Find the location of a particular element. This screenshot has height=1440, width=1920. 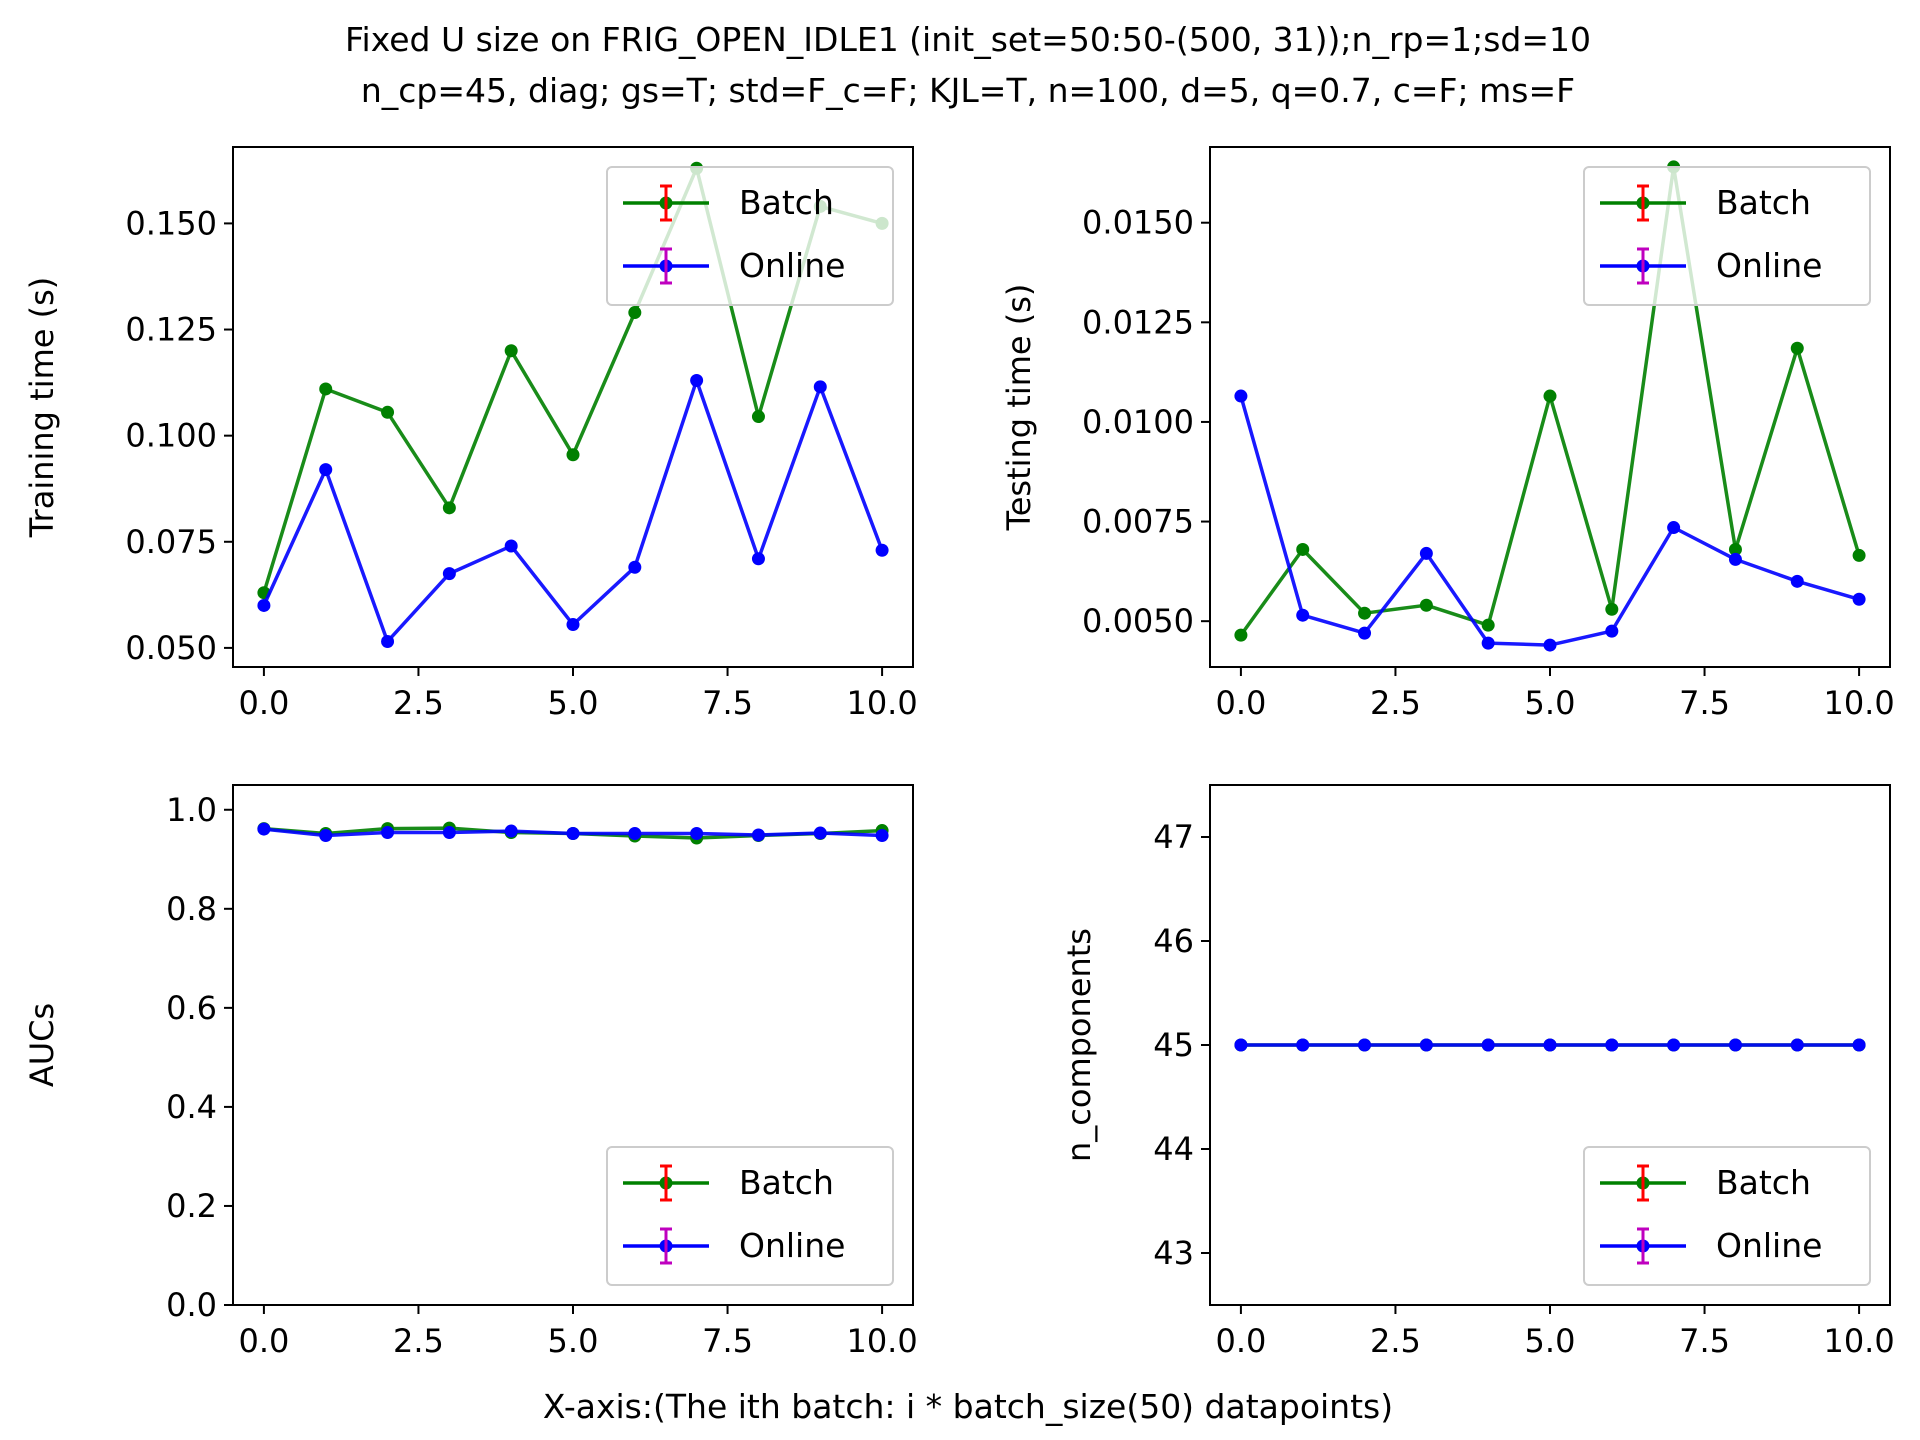

y-axis-label: Training time (s) is located at coordinates (42, 408).